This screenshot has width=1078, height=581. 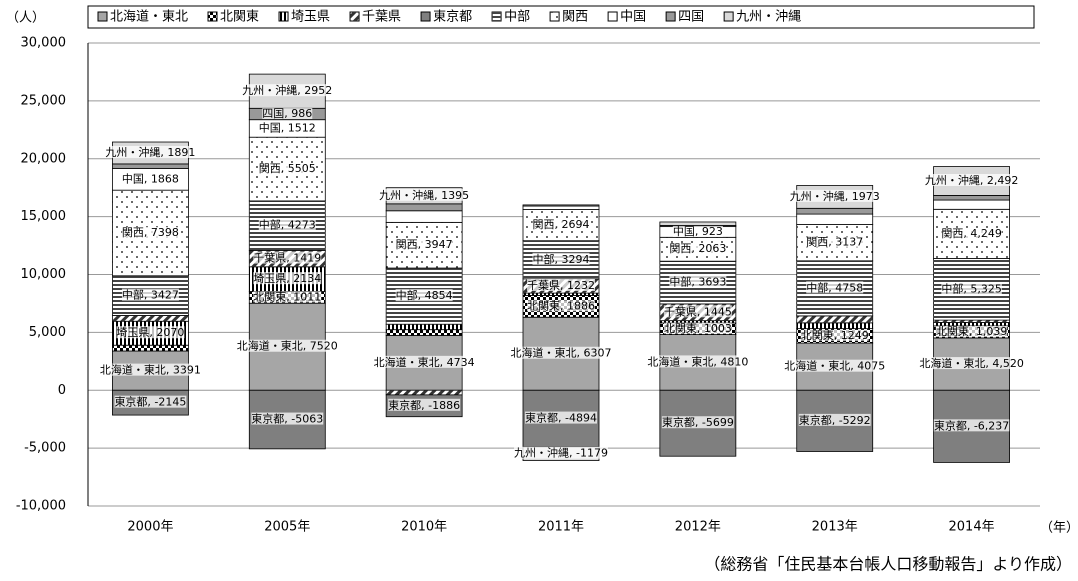 I want to click on y-tick-label: 30,000, so click(x=44, y=43).